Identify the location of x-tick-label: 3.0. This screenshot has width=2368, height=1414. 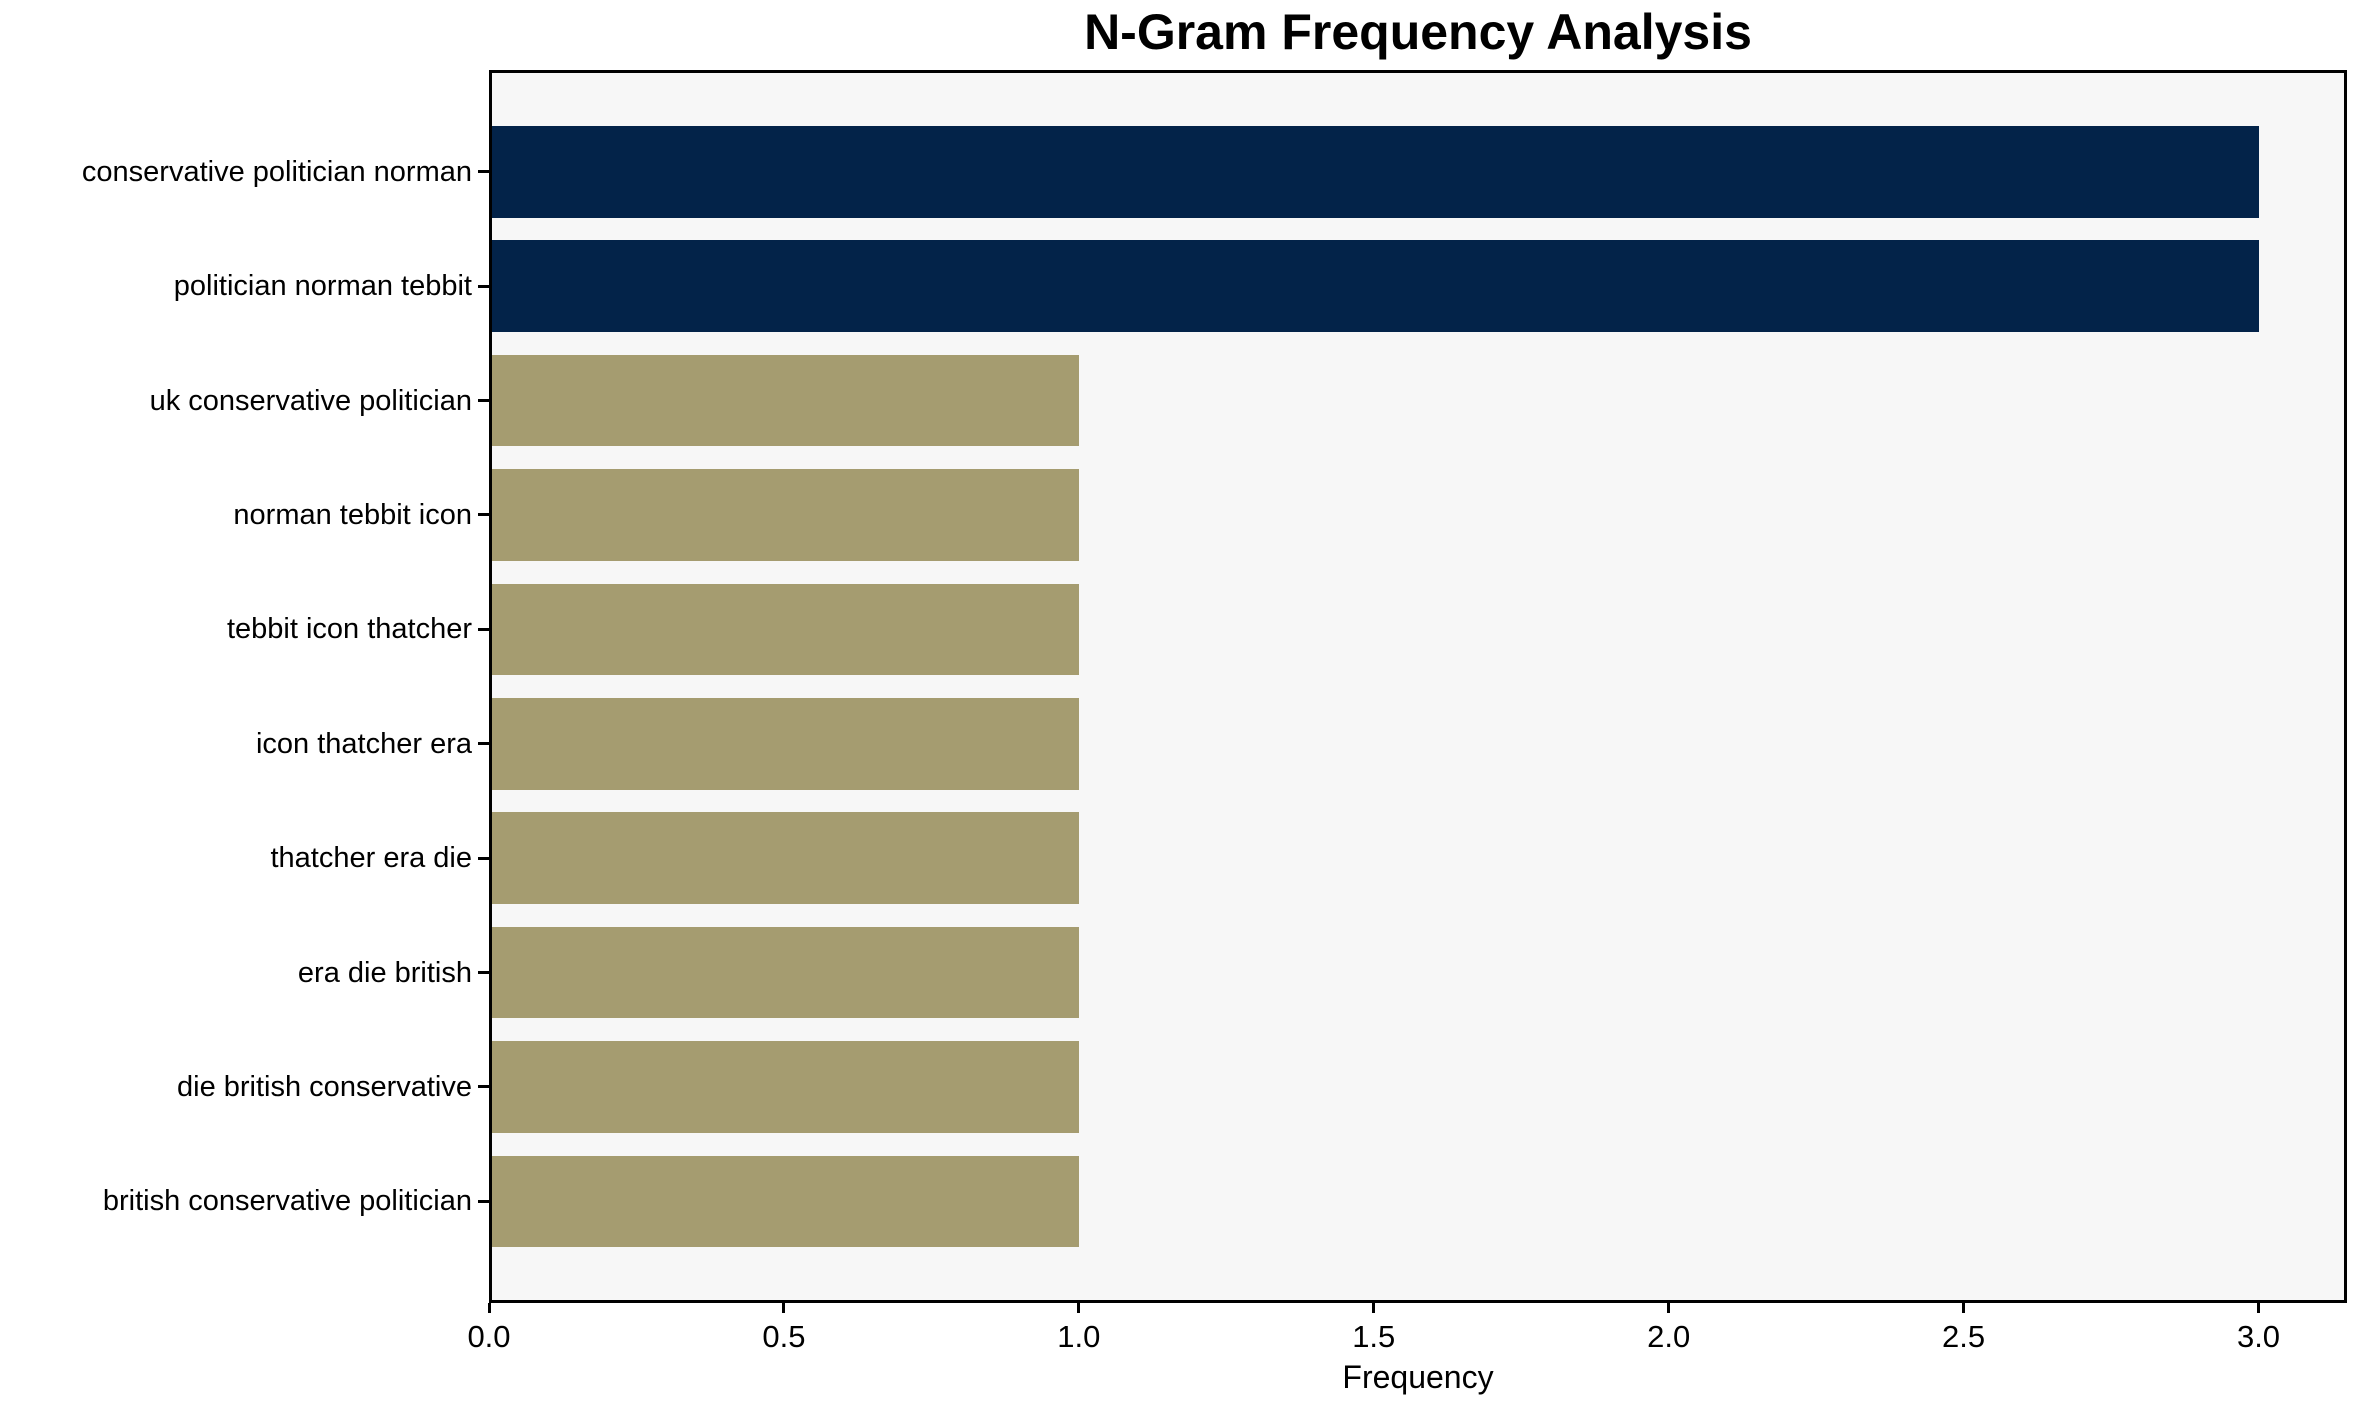
(2258, 1336).